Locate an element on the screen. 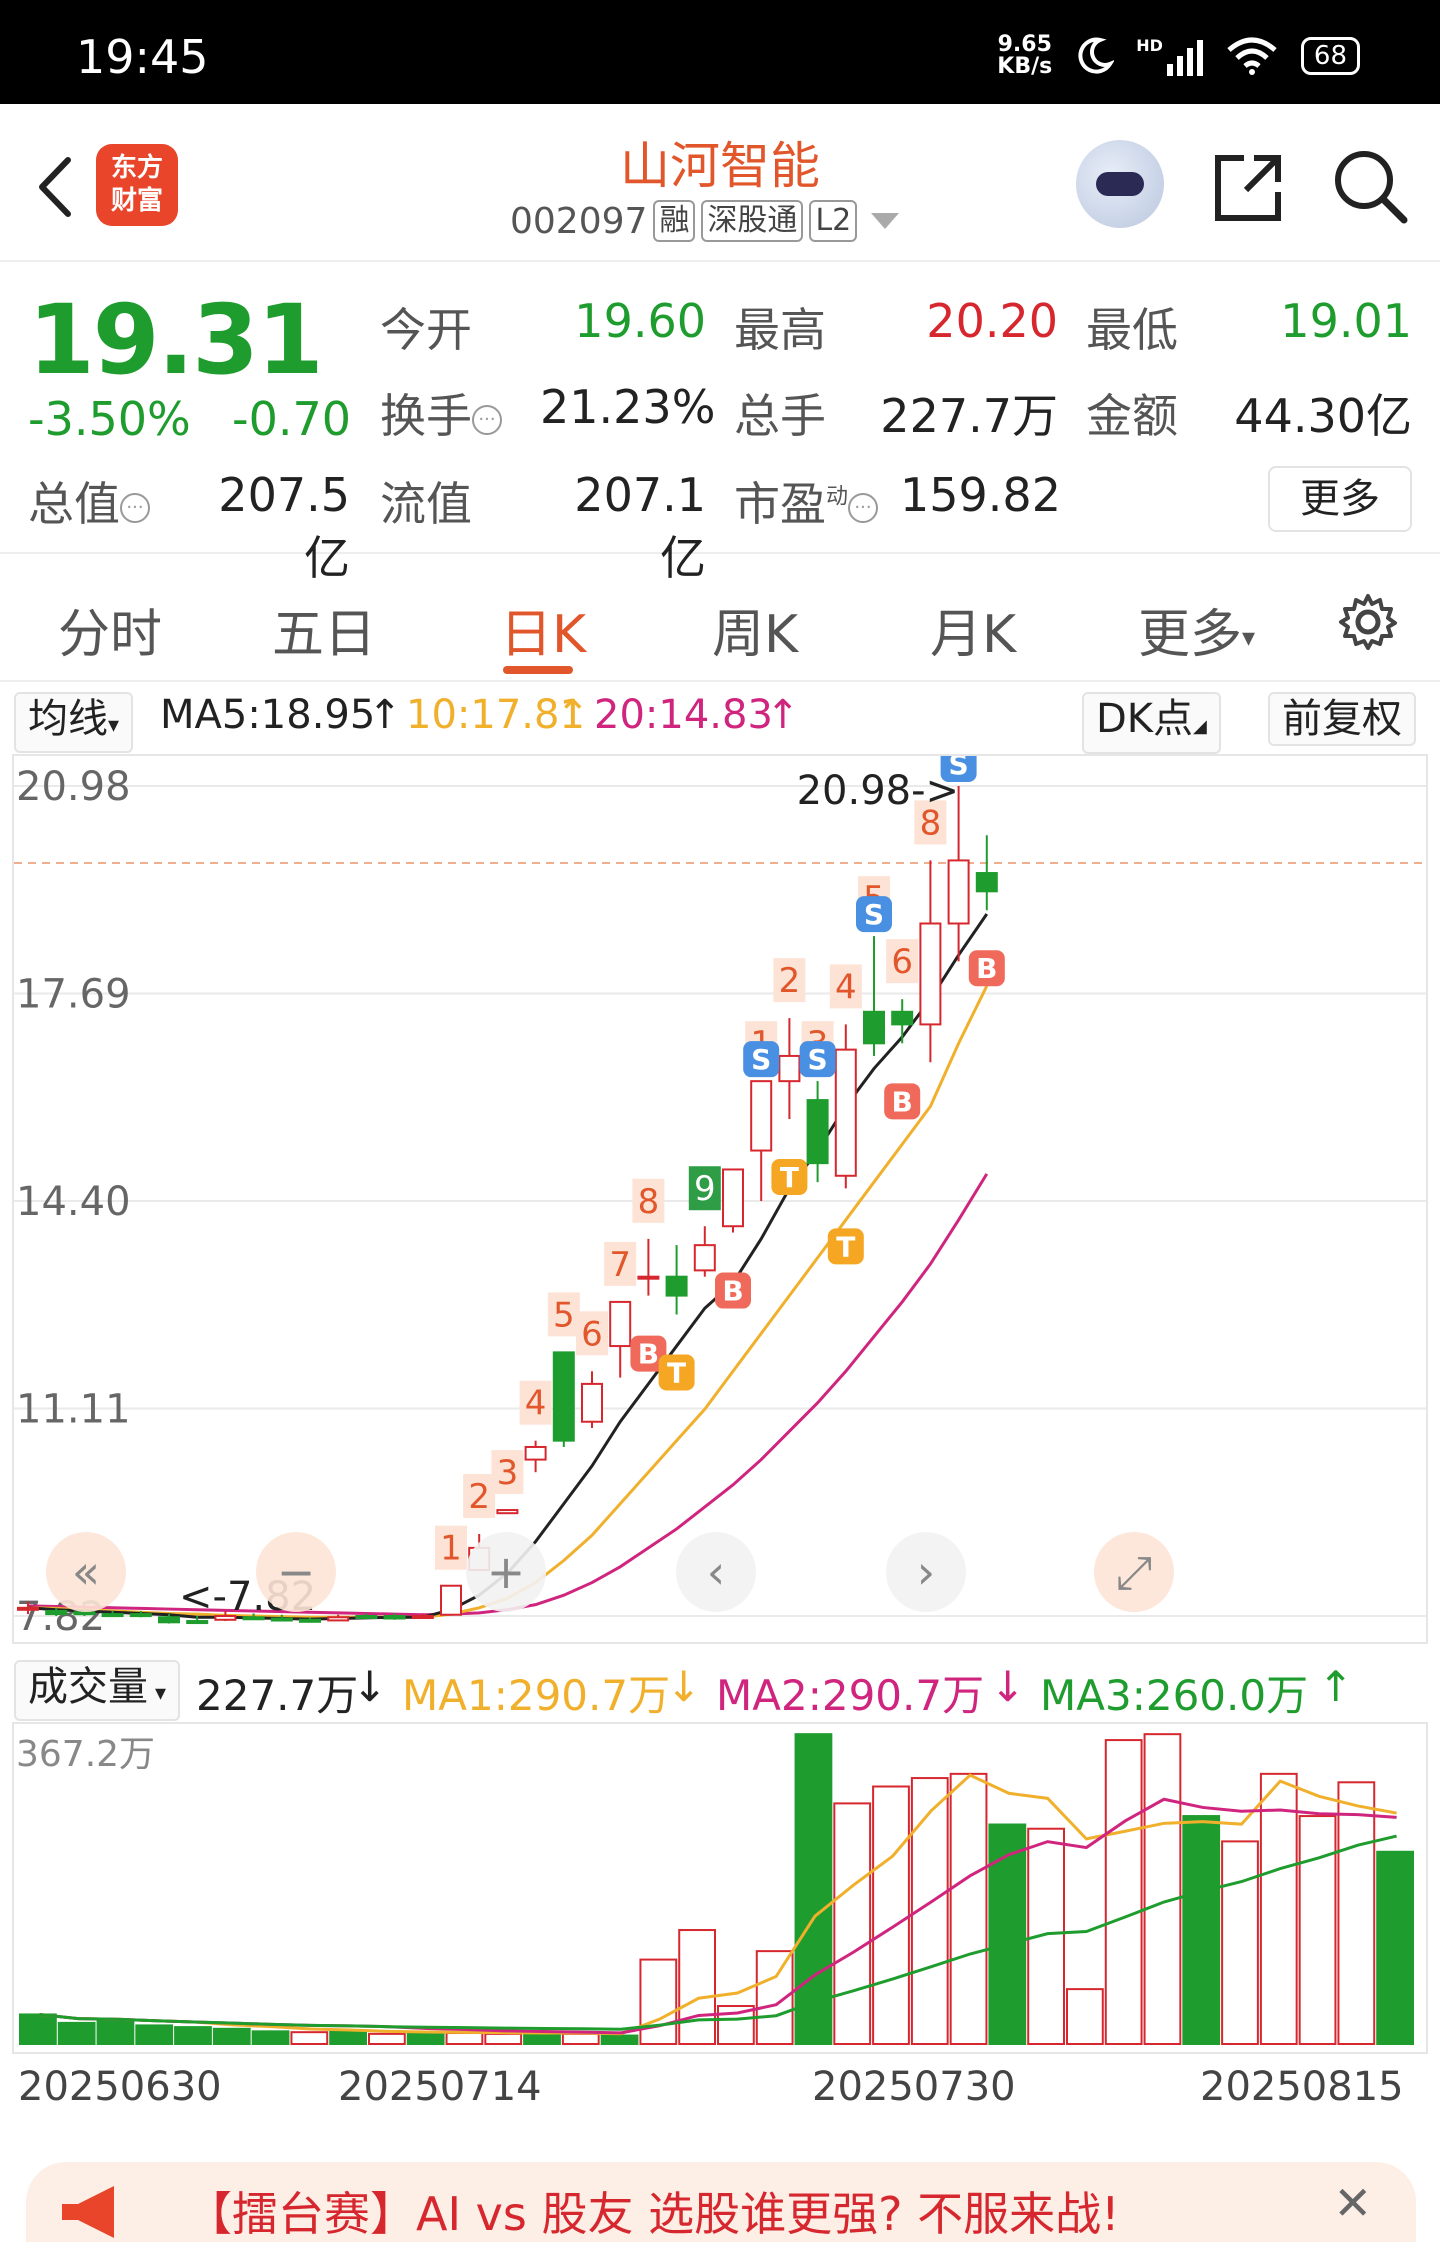 The image size is (1440, 2242). volume-chart: 367.2万 is located at coordinates (720, 1888).